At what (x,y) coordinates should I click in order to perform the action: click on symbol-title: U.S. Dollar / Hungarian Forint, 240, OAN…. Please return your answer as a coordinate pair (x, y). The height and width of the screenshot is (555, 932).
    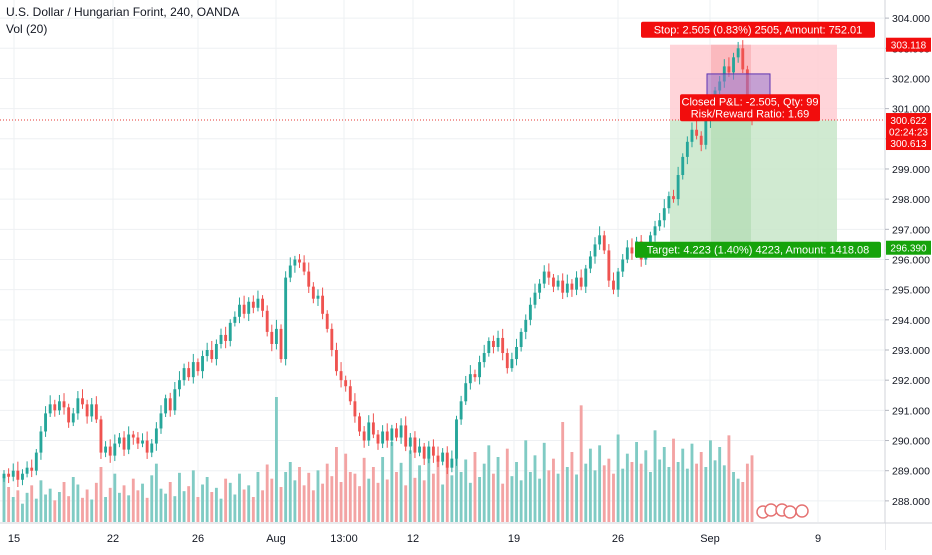
    Looking at the image, I should click on (123, 12).